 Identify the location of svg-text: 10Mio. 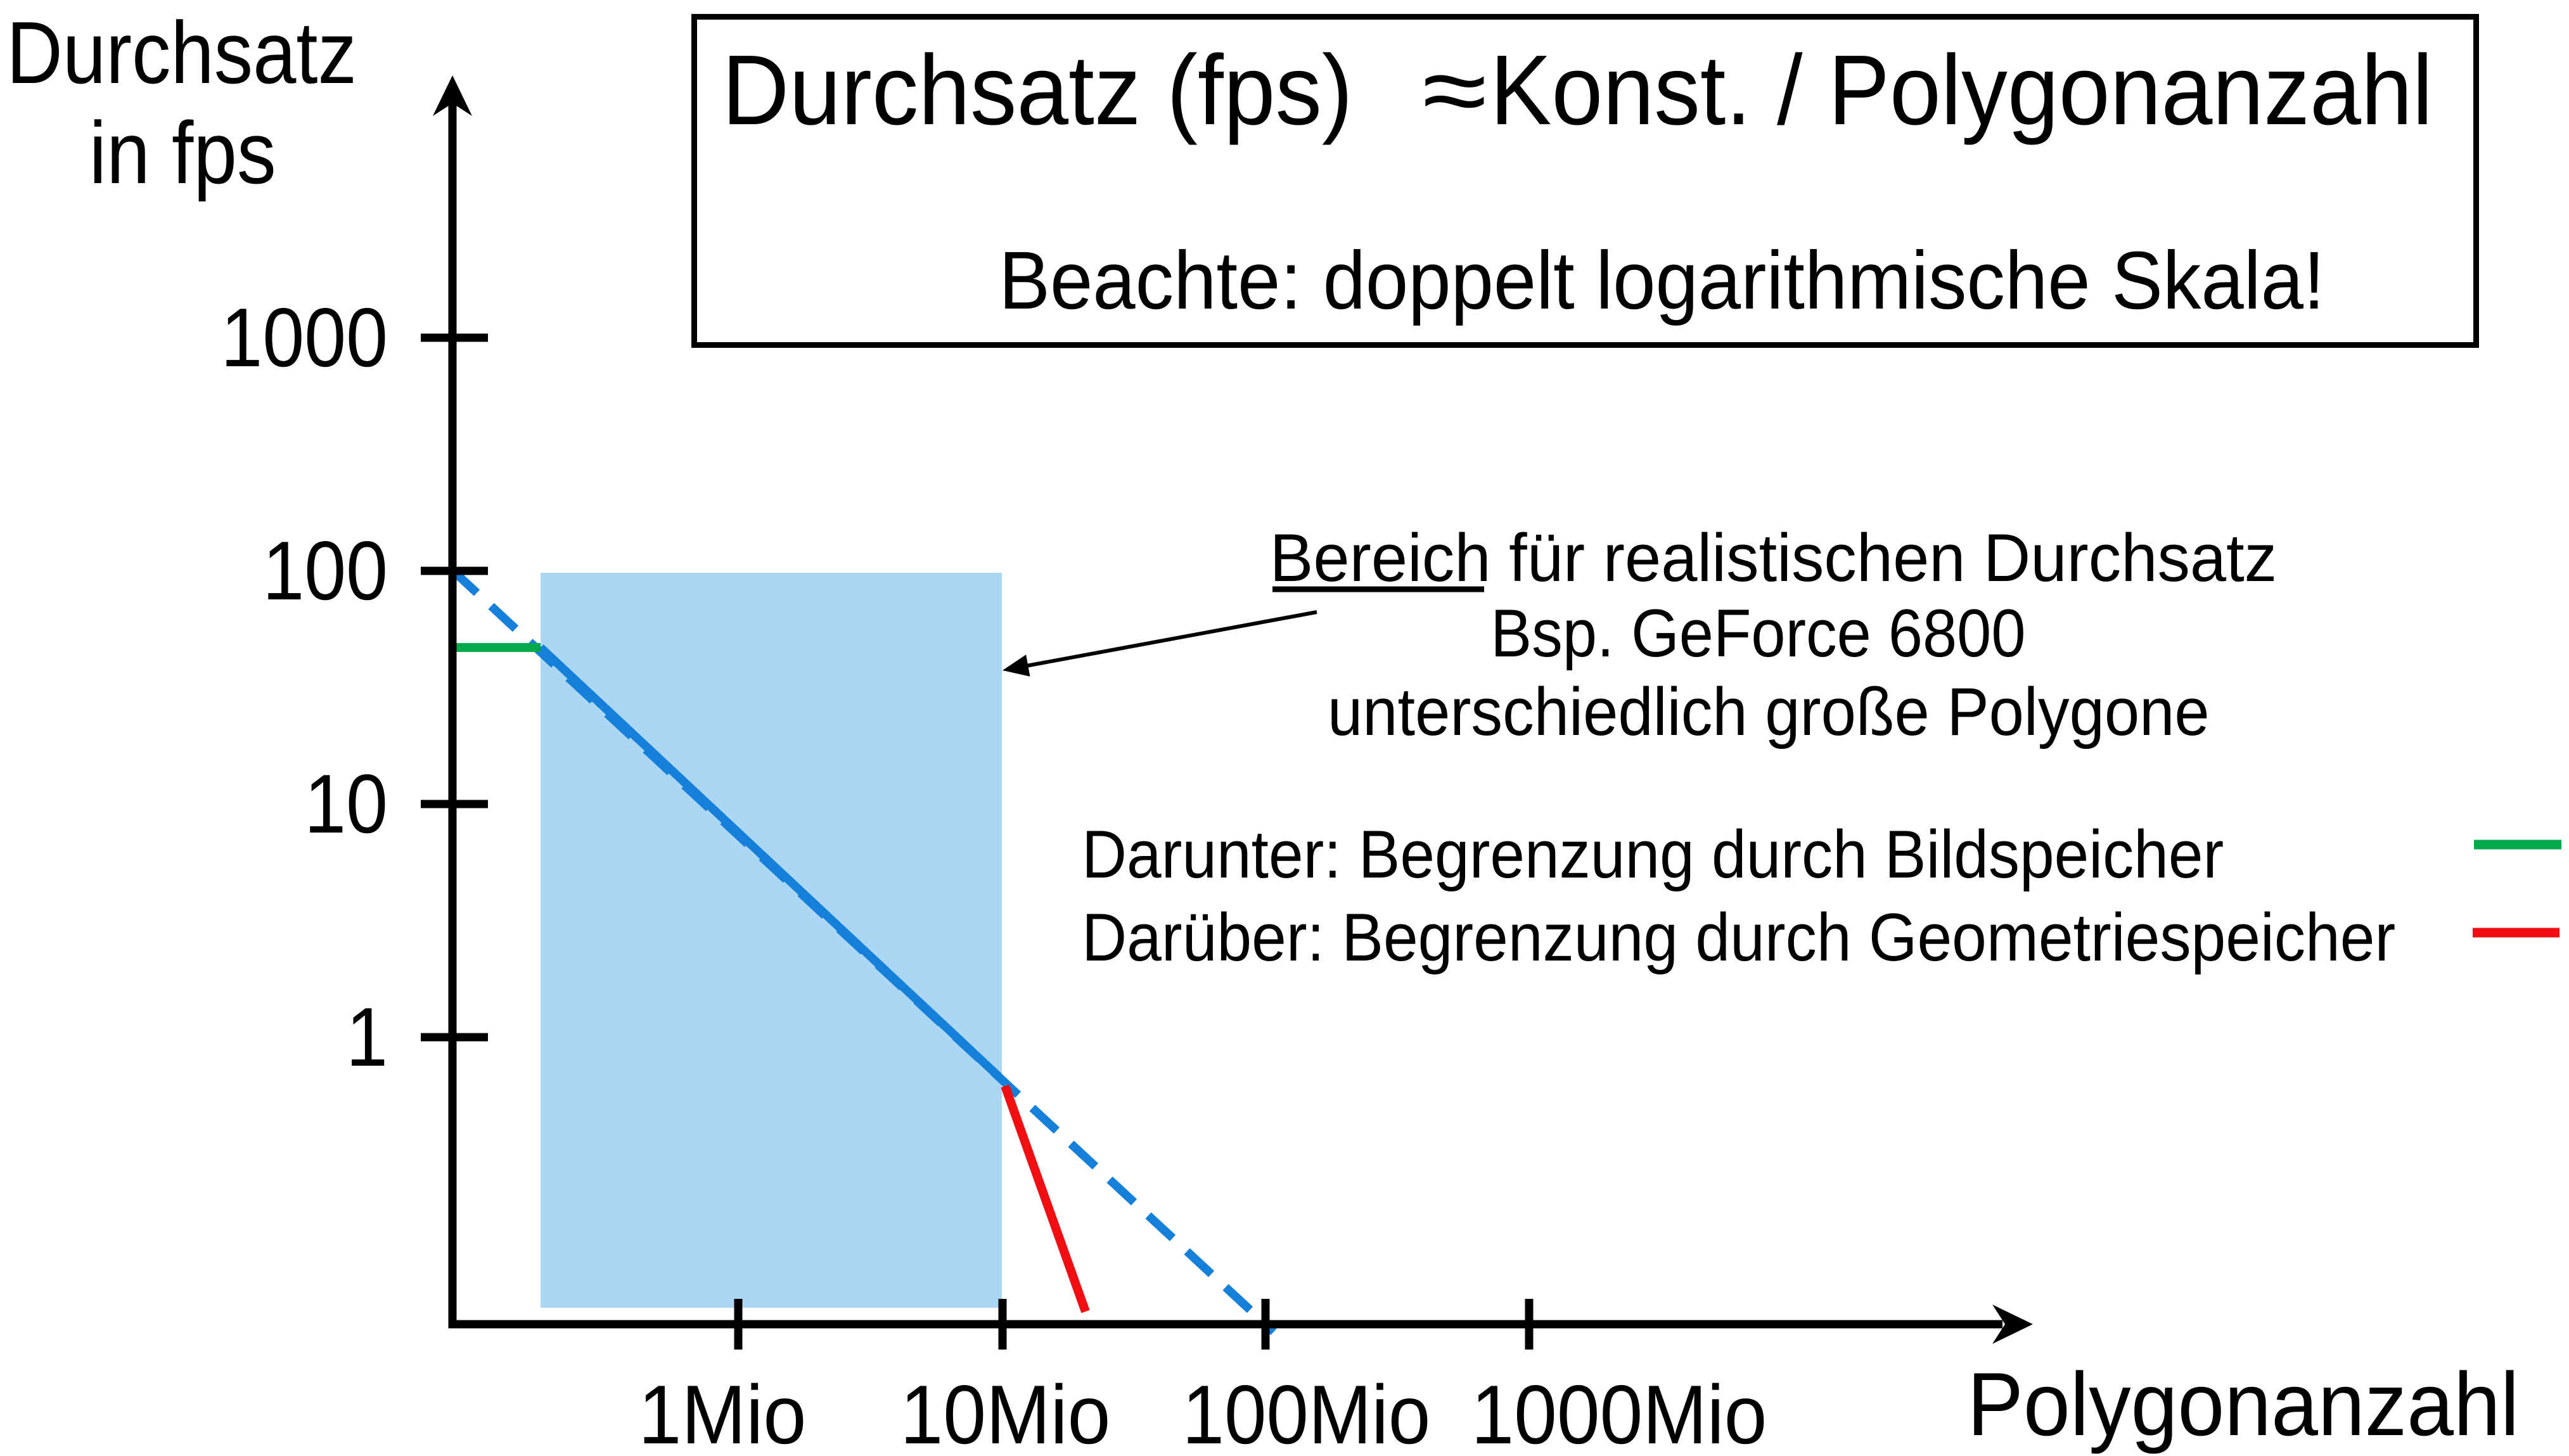
(1005, 1412).